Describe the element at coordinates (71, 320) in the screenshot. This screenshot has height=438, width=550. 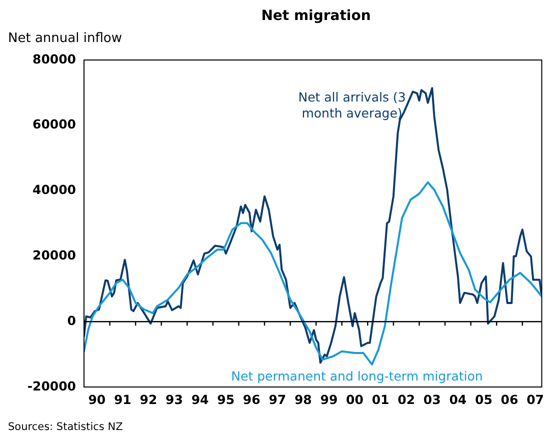
I see `y-tick-label: 0` at that location.